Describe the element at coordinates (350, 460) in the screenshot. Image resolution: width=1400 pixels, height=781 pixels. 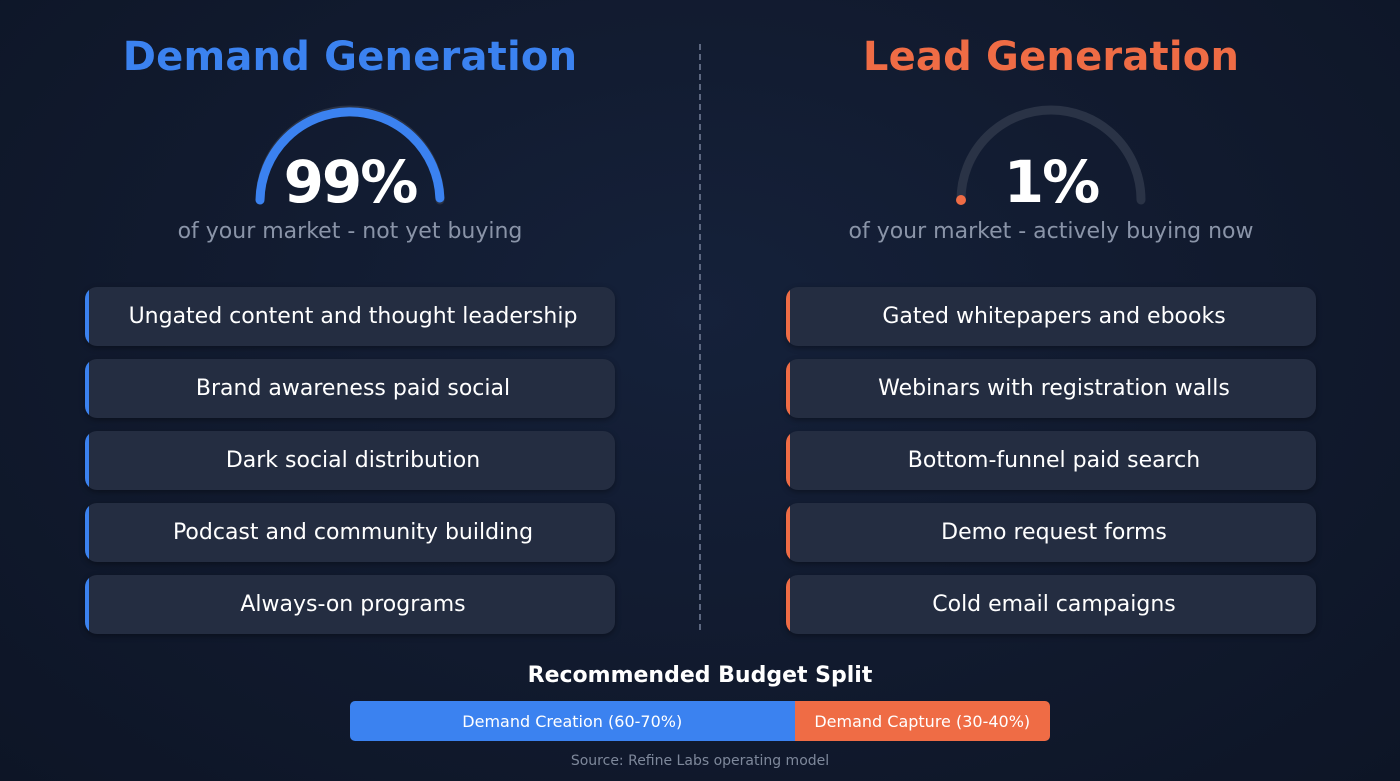
I see `demand-tactic-card: Dark social distribution` at that location.